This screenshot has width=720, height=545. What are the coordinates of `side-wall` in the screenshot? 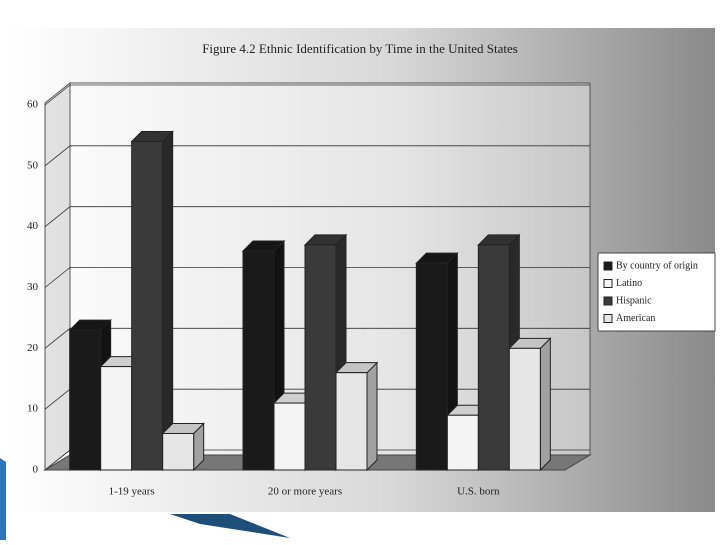 It's located at (57, 276).